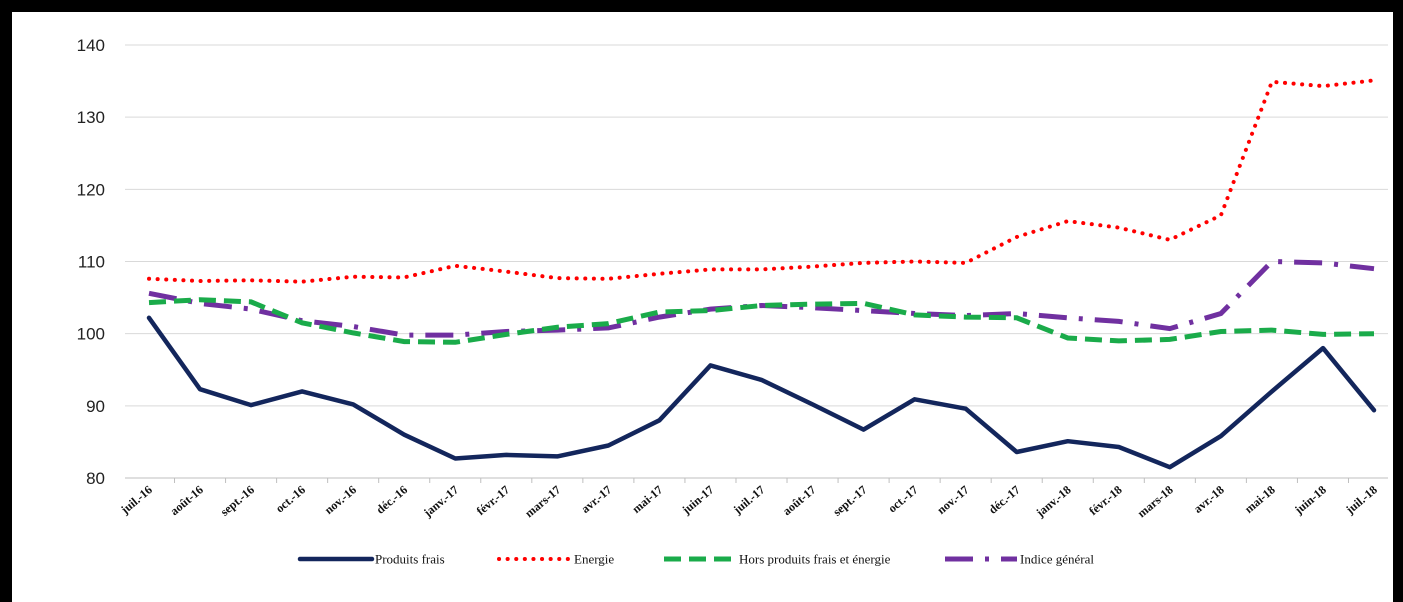 The width and height of the screenshot is (1403, 602). I want to click on x-tick-label: juil.-16, so click(136, 500).